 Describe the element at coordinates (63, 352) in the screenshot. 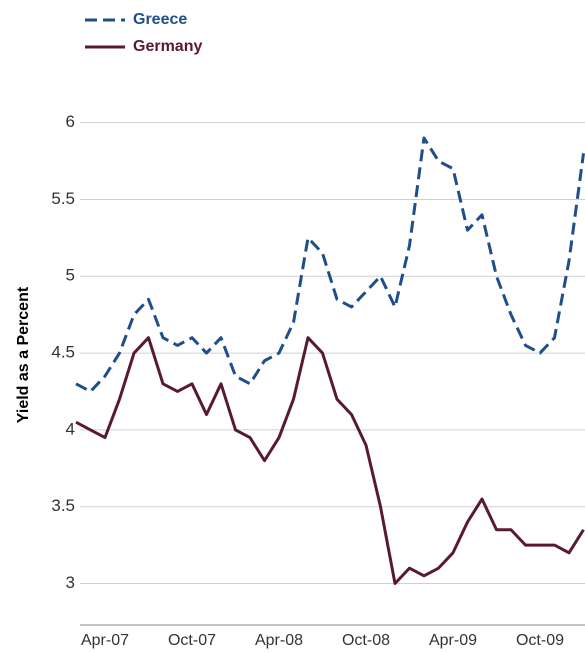

I see `y-tick-label: 4.5` at that location.